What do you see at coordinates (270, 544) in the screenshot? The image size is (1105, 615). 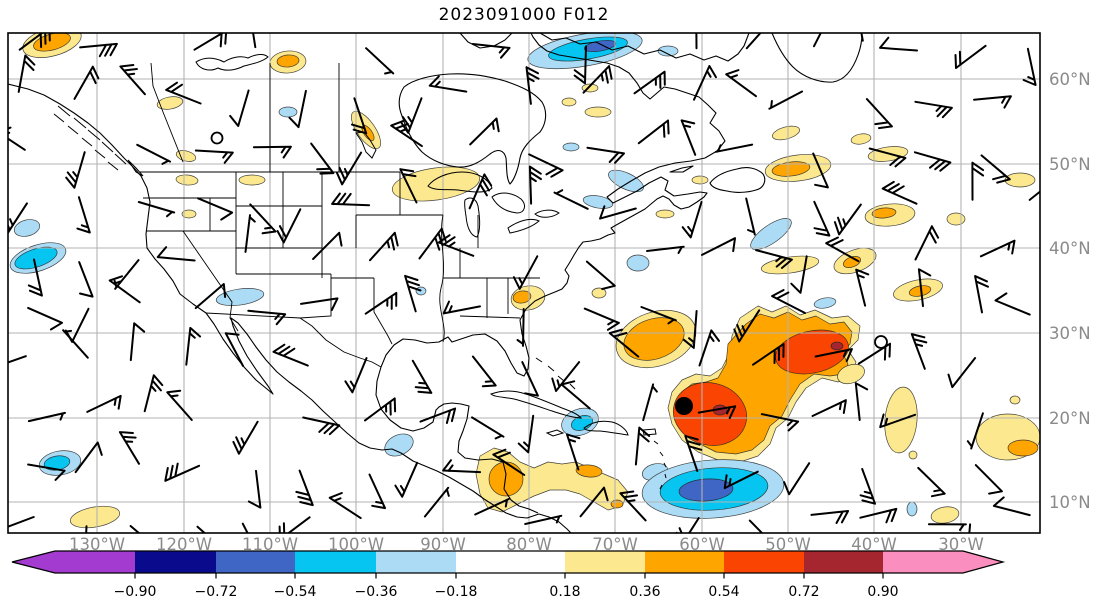 I see `lon-tick-label: 110°W` at bounding box center [270, 544].